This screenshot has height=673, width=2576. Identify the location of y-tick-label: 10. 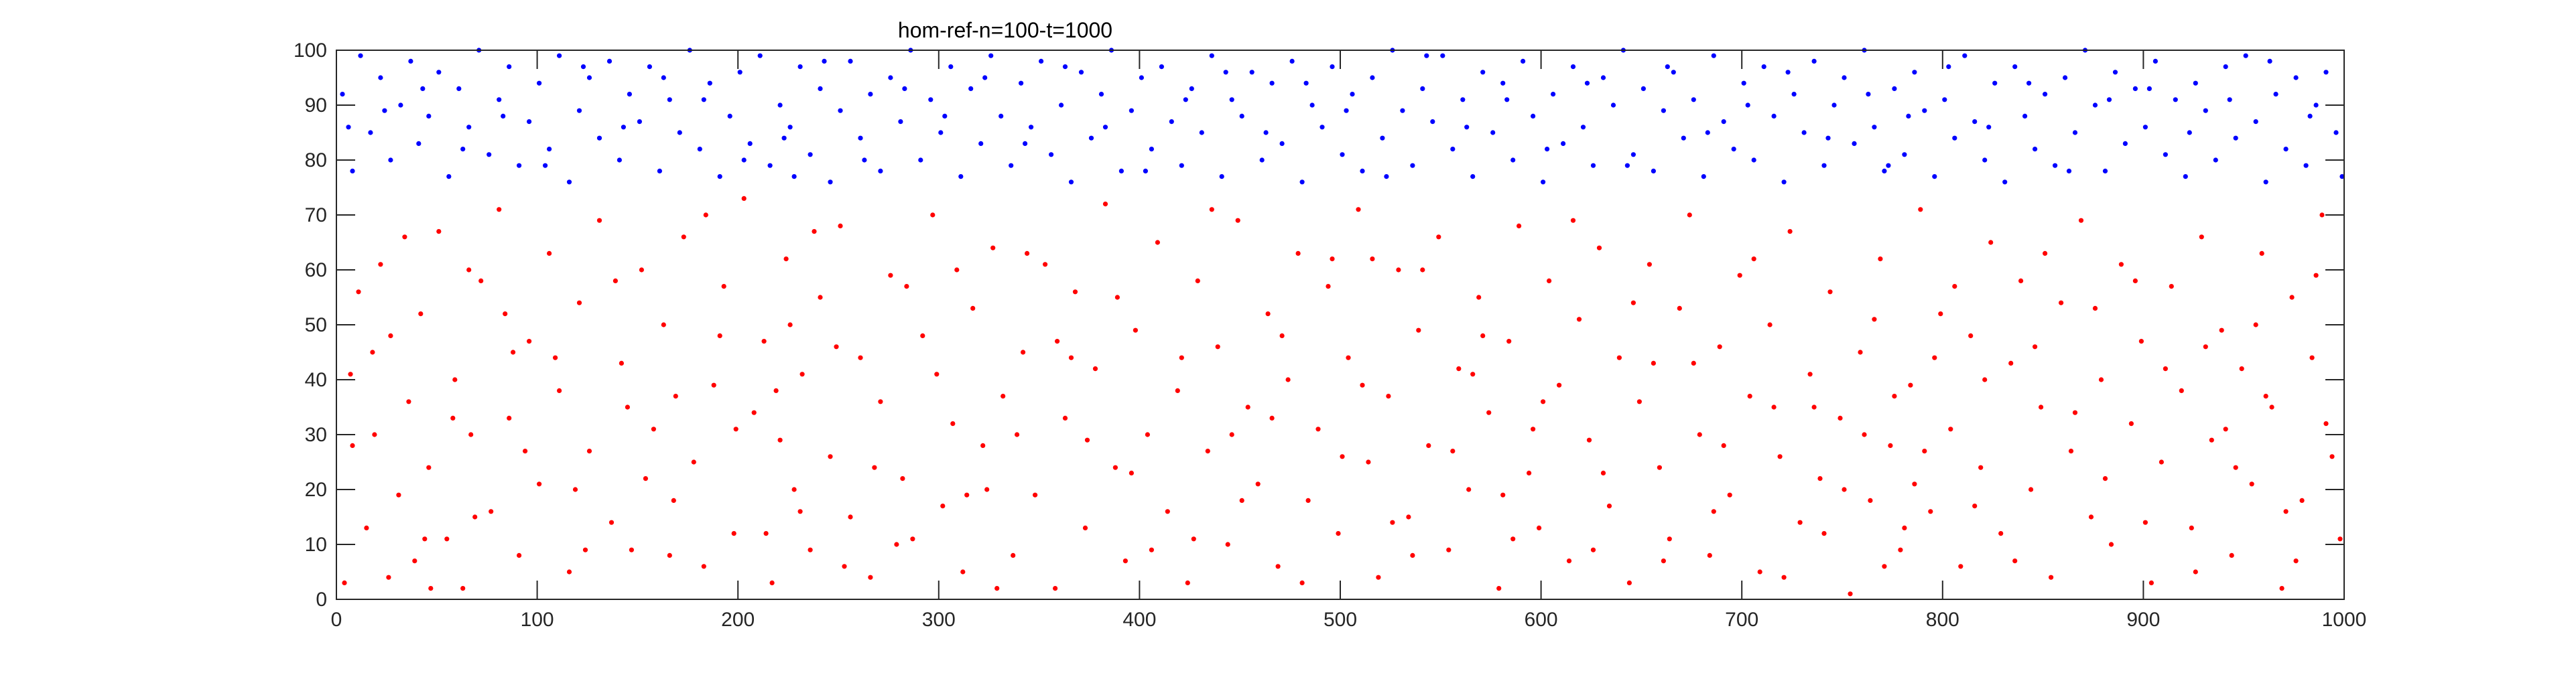
(316, 545).